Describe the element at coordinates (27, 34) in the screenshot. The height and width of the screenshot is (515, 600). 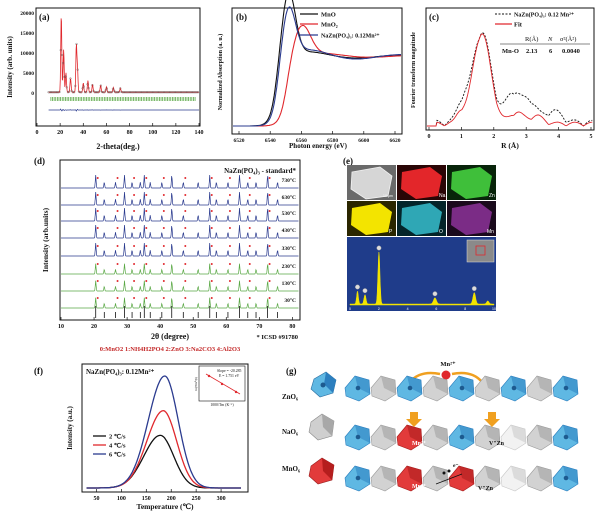
I see `y-tick-label: 15000` at that location.